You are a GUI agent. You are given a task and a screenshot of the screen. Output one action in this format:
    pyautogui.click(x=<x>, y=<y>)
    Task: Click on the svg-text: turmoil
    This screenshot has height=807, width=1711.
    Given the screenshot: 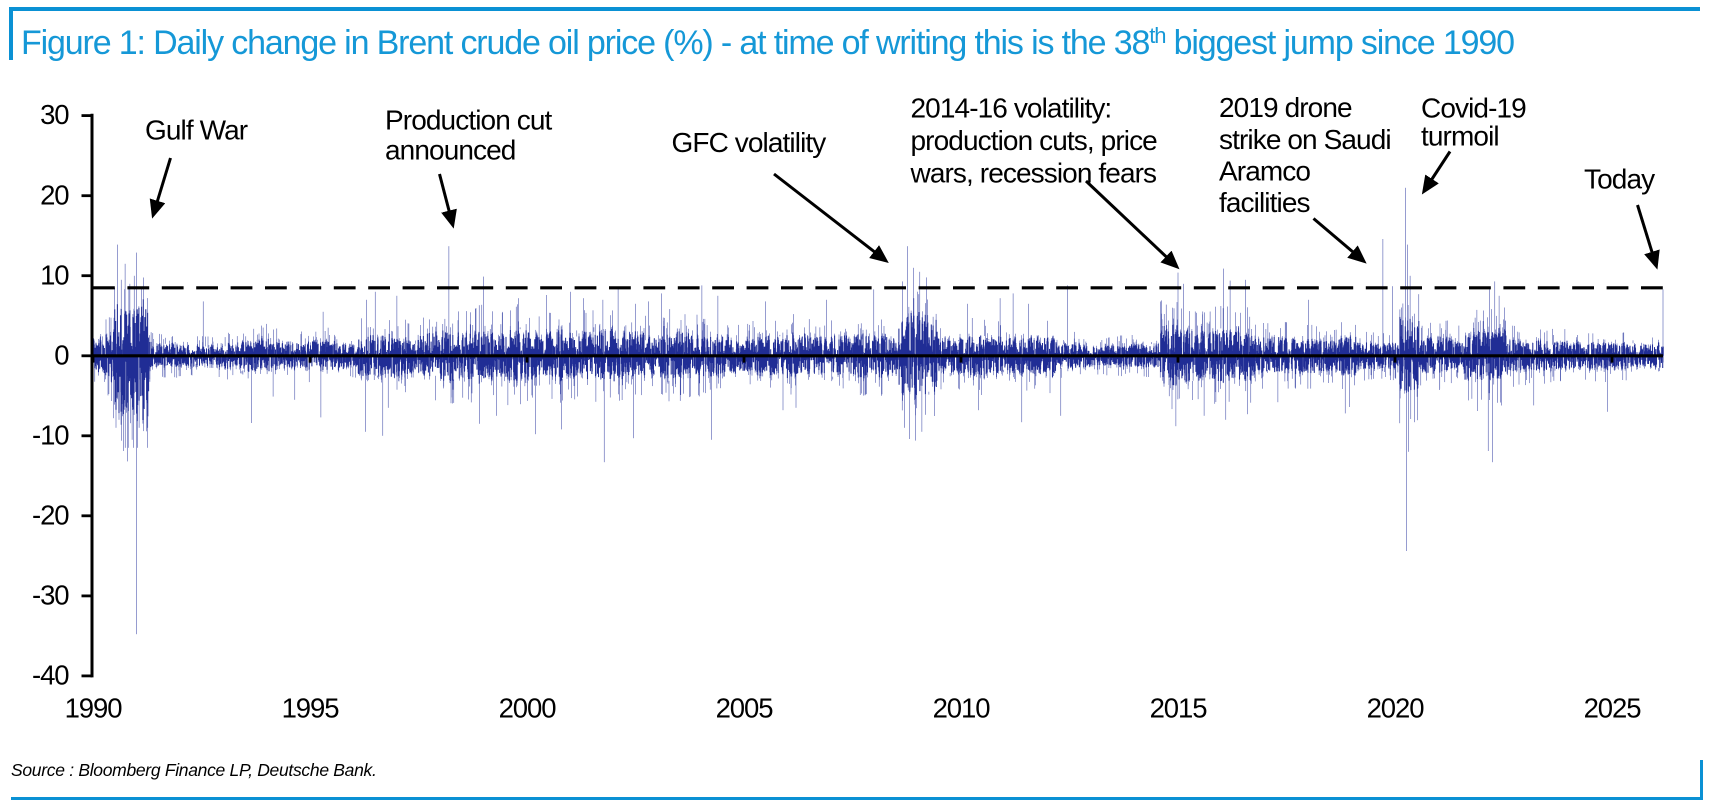 What is the action you would take?
    pyautogui.click(x=1460, y=135)
    